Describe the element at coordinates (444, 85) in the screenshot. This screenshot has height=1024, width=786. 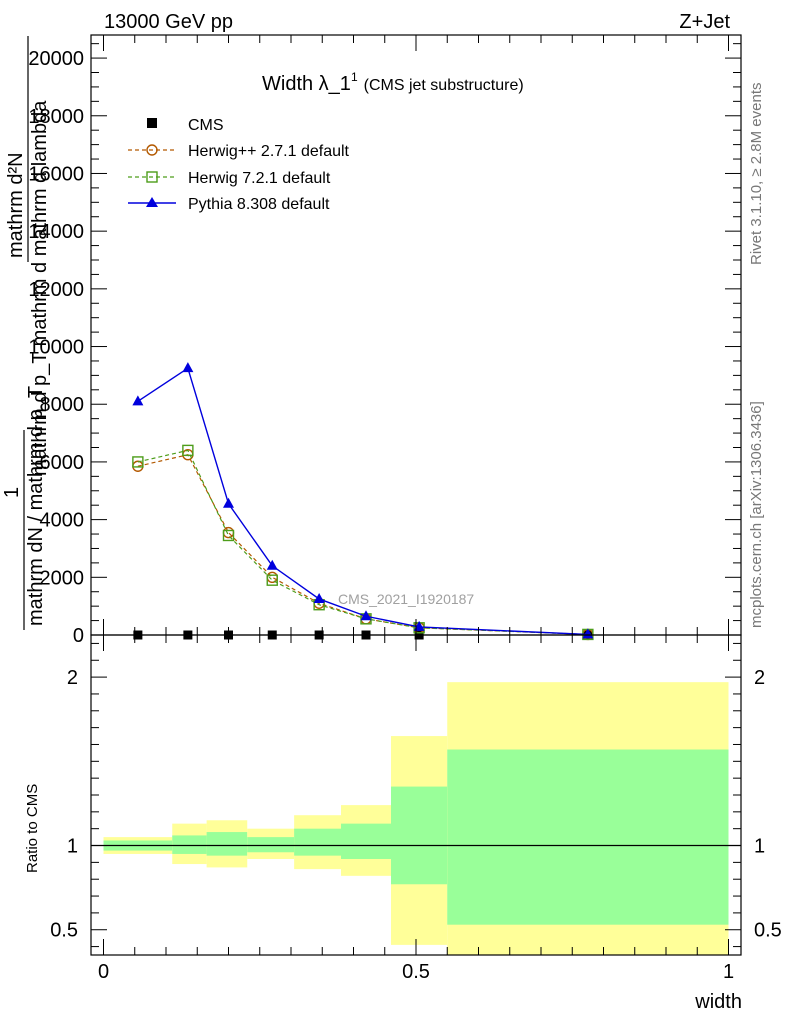
I see `plot-title-sub: (CMS jet substructure)` at that location.